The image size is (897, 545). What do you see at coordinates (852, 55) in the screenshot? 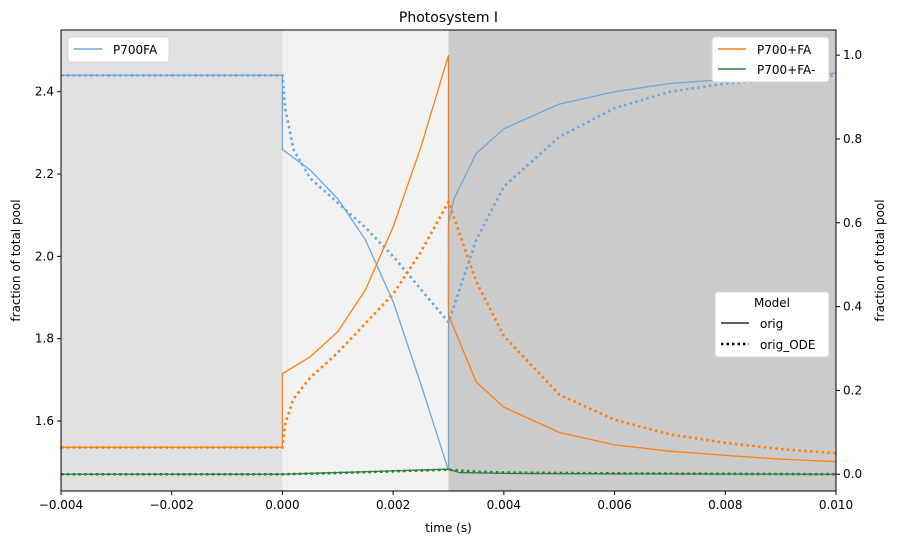
I see `y-tick-label-right: 1.0` at bounding box center [852, 55].